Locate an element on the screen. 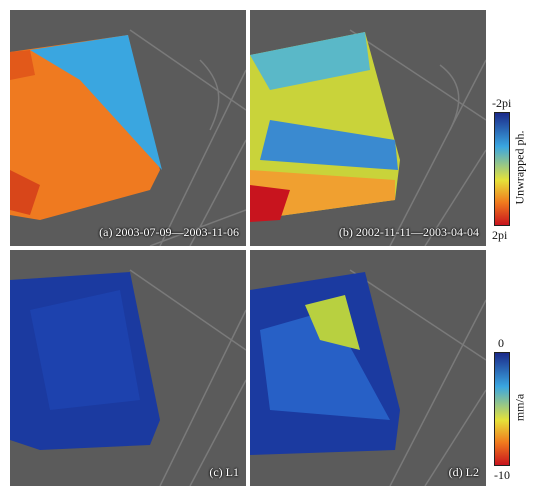 The width and height of the screenshot is (536, 496). colorbar-top-title: Unwrapped ph. is located at coordinates (519, 167).